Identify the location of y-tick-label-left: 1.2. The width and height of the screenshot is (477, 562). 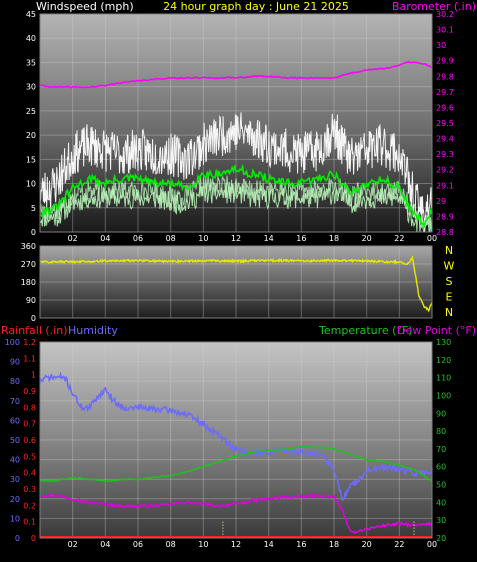
(29, 342).